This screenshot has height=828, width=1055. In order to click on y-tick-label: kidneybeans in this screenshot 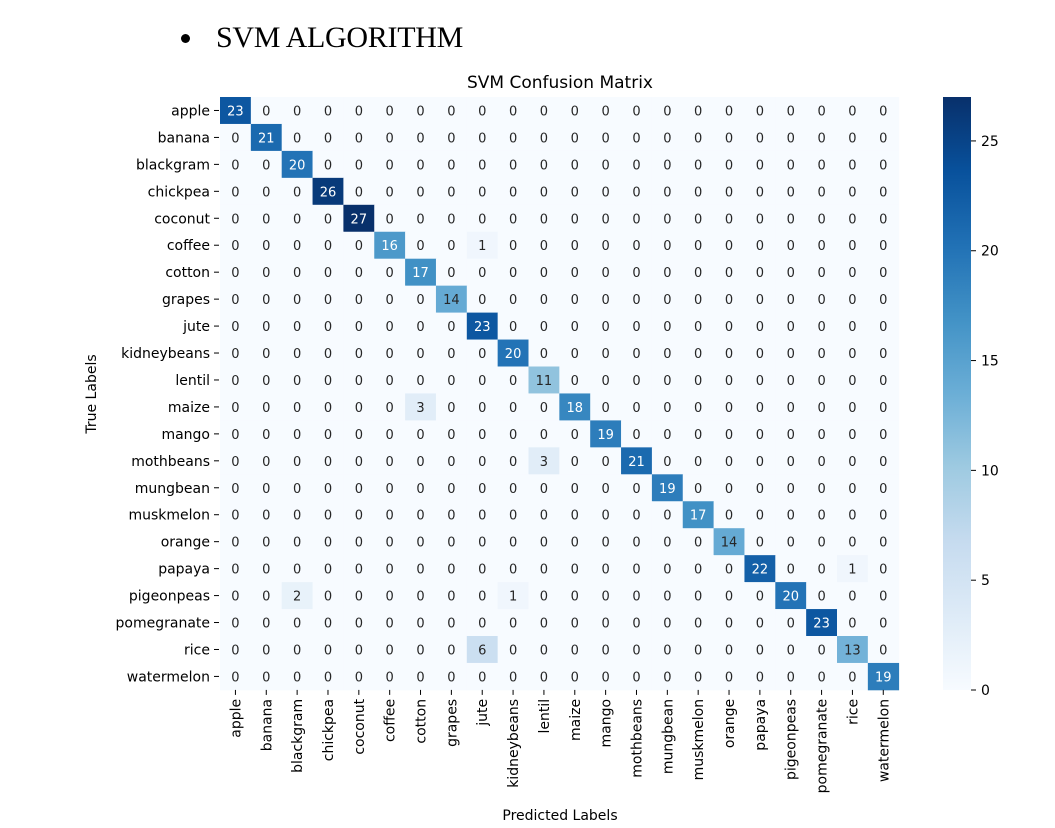, I will do `click(165, 354)`.